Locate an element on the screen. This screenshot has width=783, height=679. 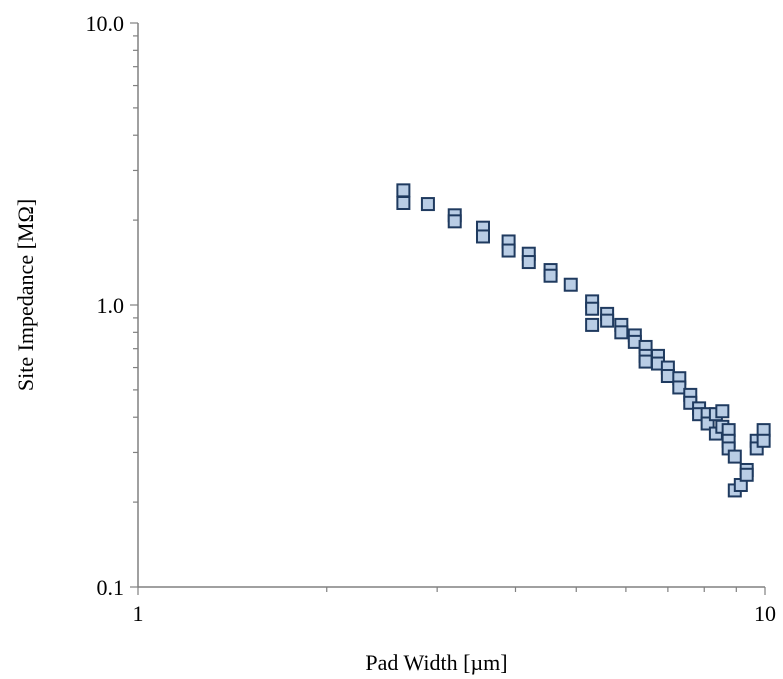
y-axis-title: Site Impedance [MΩ] is located at coordinates (25, 295).